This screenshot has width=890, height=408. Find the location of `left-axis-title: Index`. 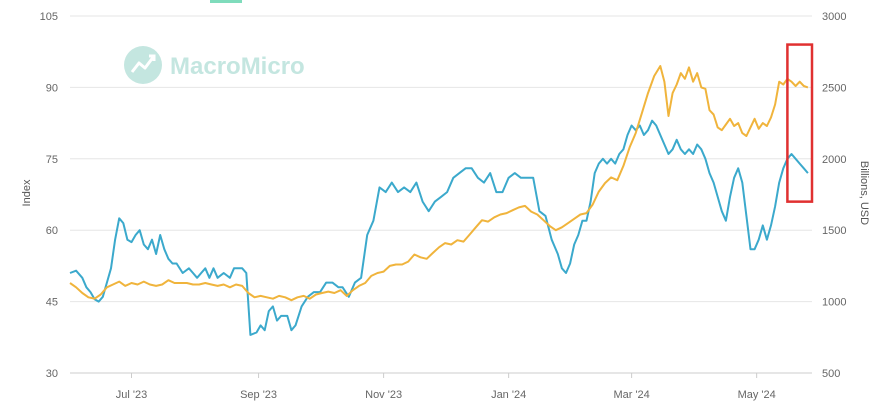

left-axis-title: Index is located at coordinates (27, 192).